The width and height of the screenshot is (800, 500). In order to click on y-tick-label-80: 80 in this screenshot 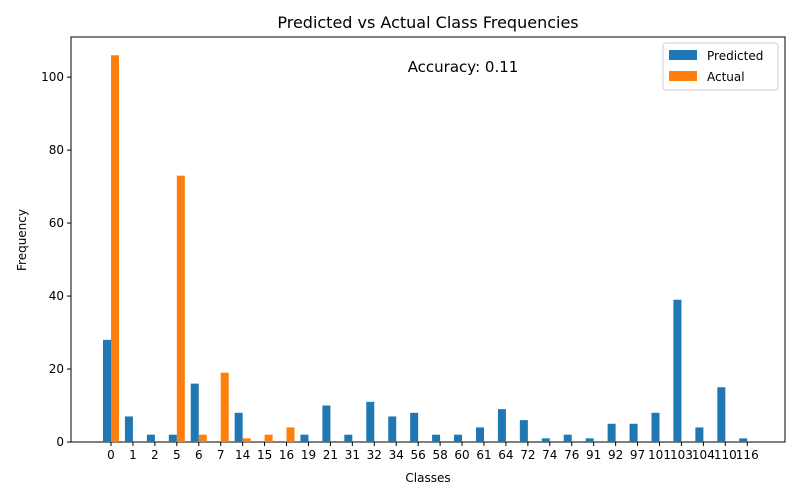, I will do `click(56, 150)`.